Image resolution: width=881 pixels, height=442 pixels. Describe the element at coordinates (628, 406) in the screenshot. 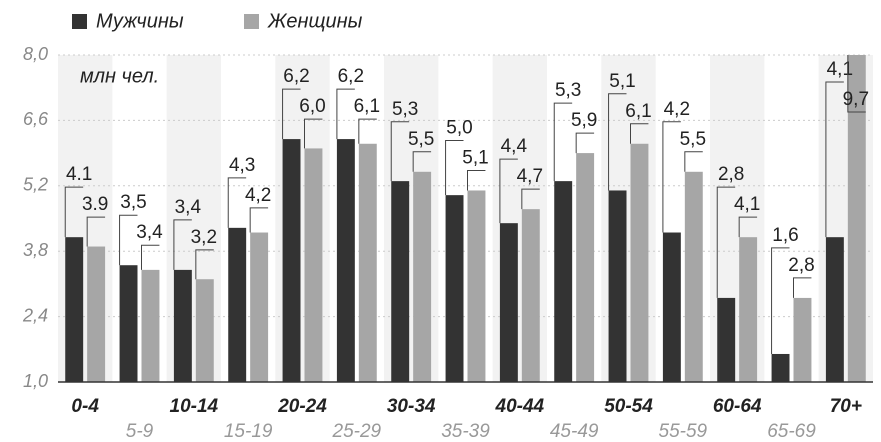

I see `x-tick-label: 50-54` at that location.